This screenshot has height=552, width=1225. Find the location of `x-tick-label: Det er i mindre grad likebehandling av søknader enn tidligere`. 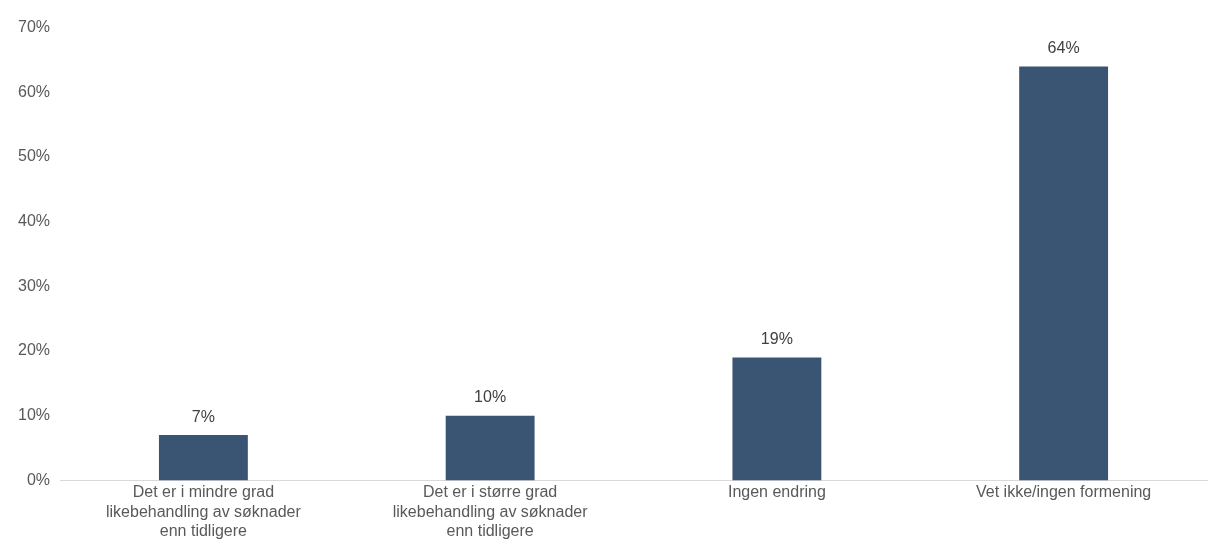

x-tick-label: Det er i mindre grad likebehandling av søknader enn tidligere is located at coordinates (204, 511).